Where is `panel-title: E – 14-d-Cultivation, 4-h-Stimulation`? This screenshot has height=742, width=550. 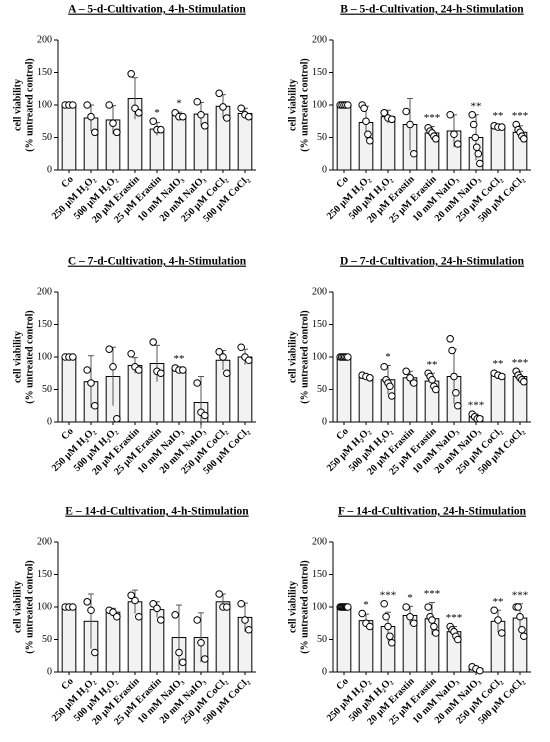 panel-title: E – 14-d-Cultivation, 4-h-Stimulation is located at coordinates (157, 512).